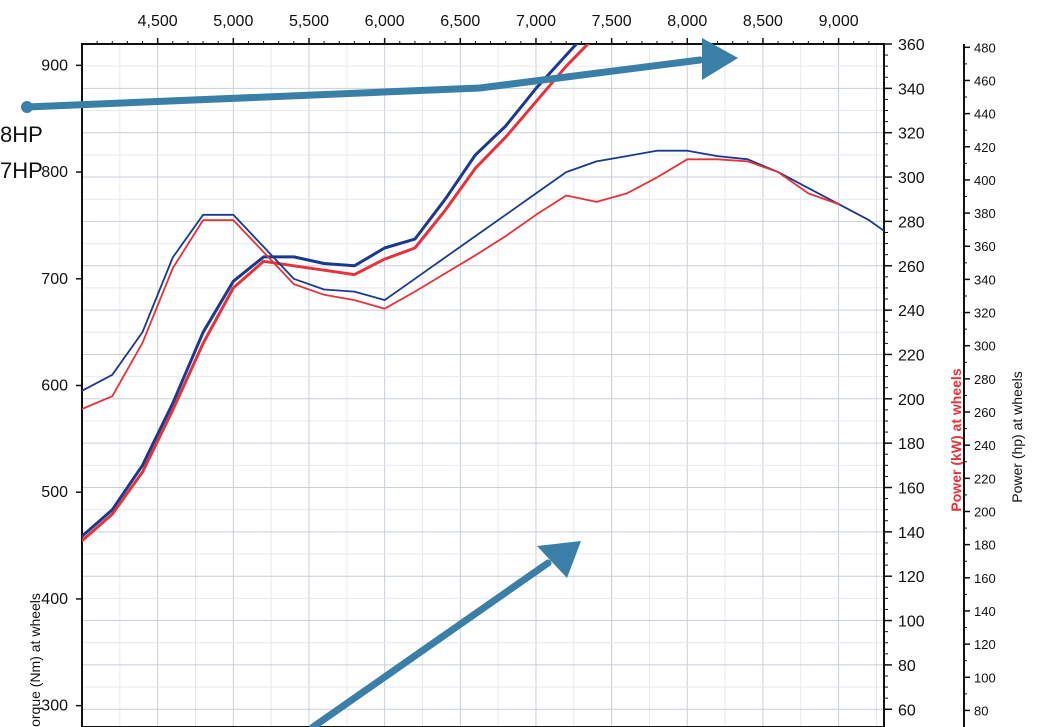  Describe the element at coordinates (985, 677) in the screenshot. I see `hp-tick-label: 100` at that location.